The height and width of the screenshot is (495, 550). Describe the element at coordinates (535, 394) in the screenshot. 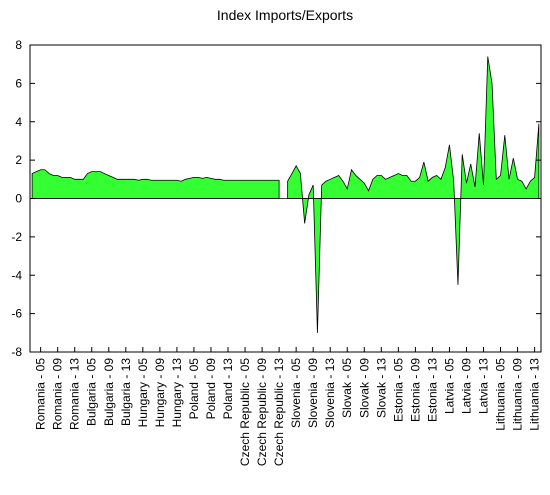

I see `x-tick-label: Lithuania - 13` at that location.